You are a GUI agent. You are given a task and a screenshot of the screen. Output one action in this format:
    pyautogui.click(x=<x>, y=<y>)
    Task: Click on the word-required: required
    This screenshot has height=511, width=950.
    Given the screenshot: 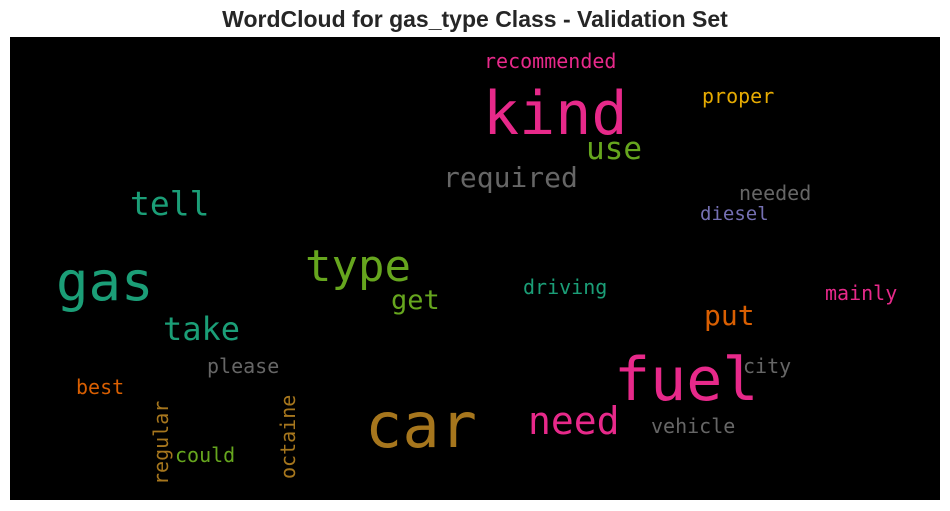 What is the action you would take?
    pyautogui.click(x=510, y=177)
    